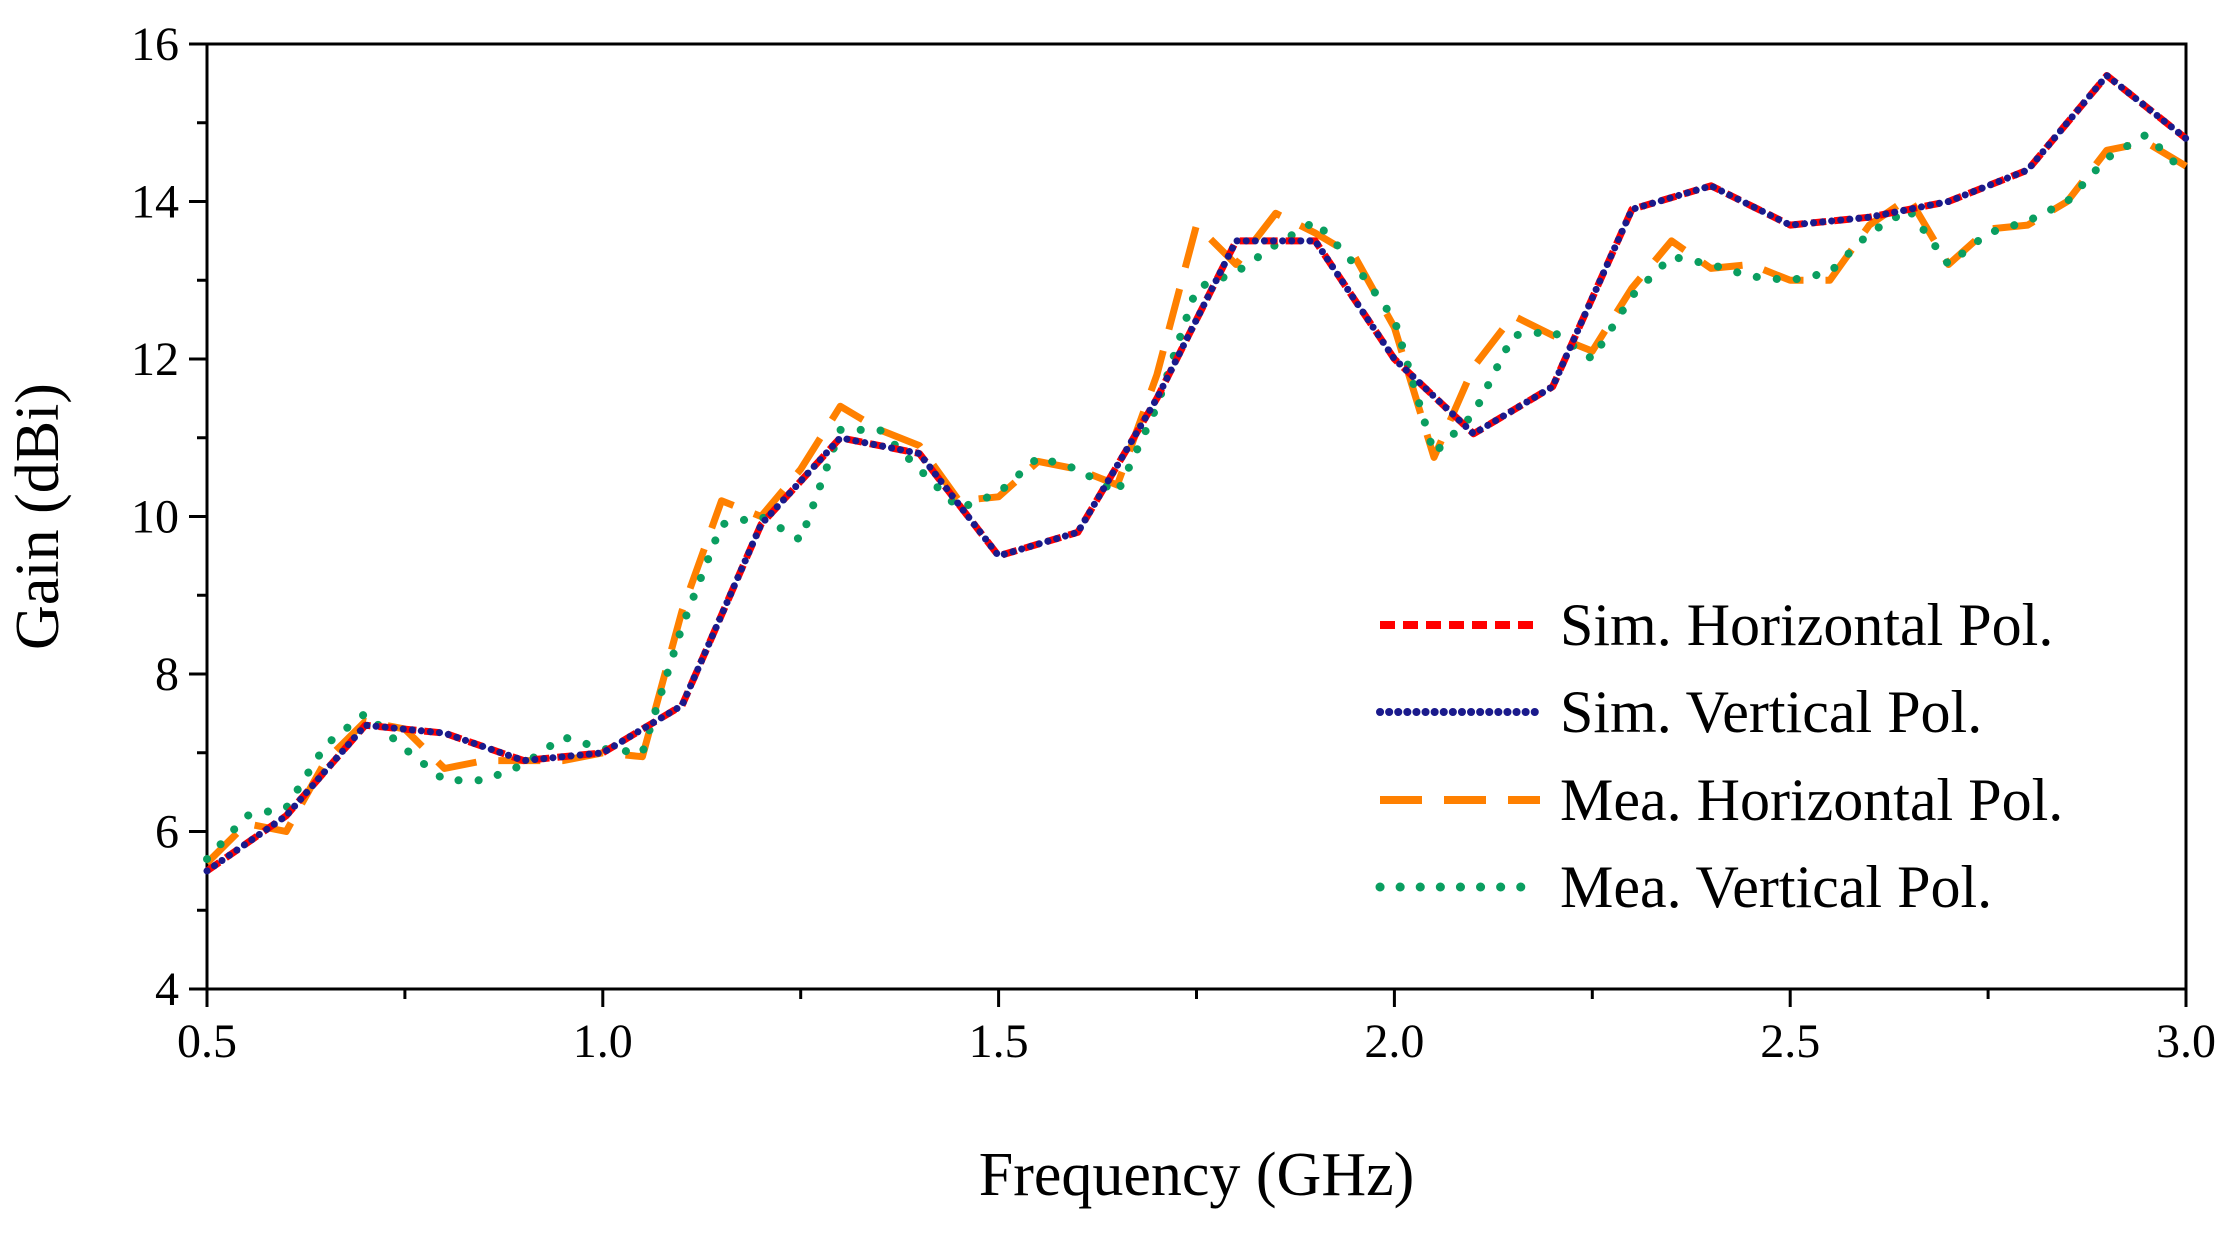 This screenshot has height=1236, width=2235. Describe the element at coordinates (1771, 712) in the screenshot. I see `legend-label-sim-vertical-pol: Sim. Vertical Pol.` at that location.